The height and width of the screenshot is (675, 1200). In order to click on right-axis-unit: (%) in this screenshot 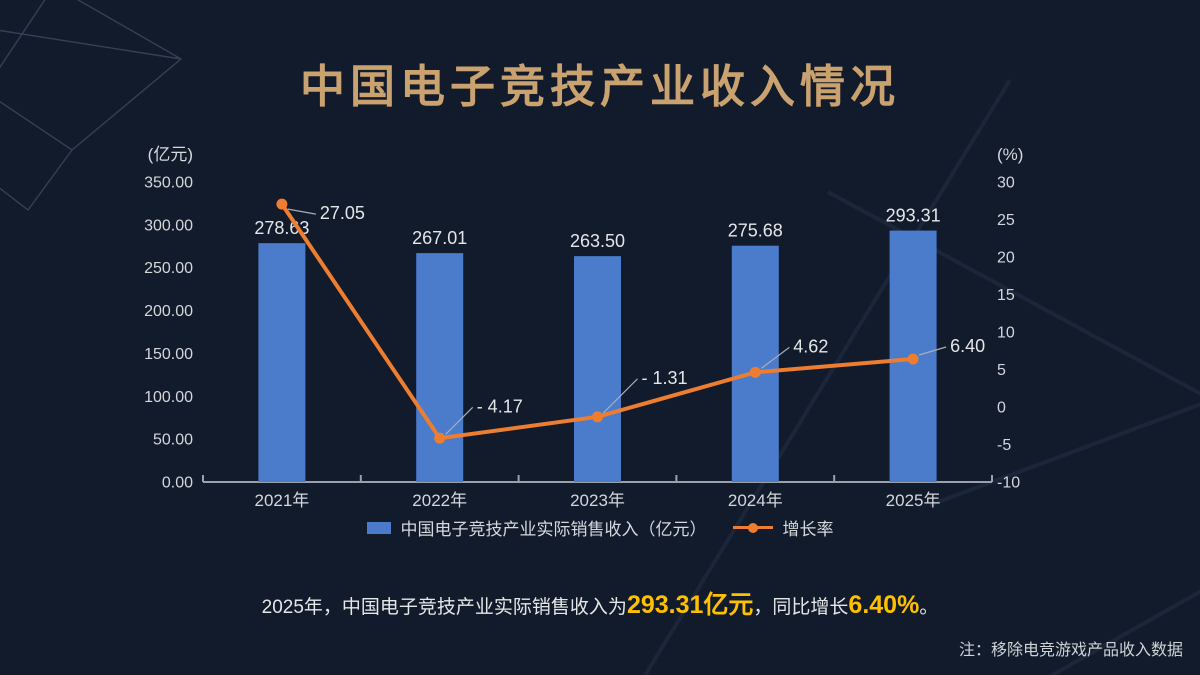, I will do `click(1010, 154)`.